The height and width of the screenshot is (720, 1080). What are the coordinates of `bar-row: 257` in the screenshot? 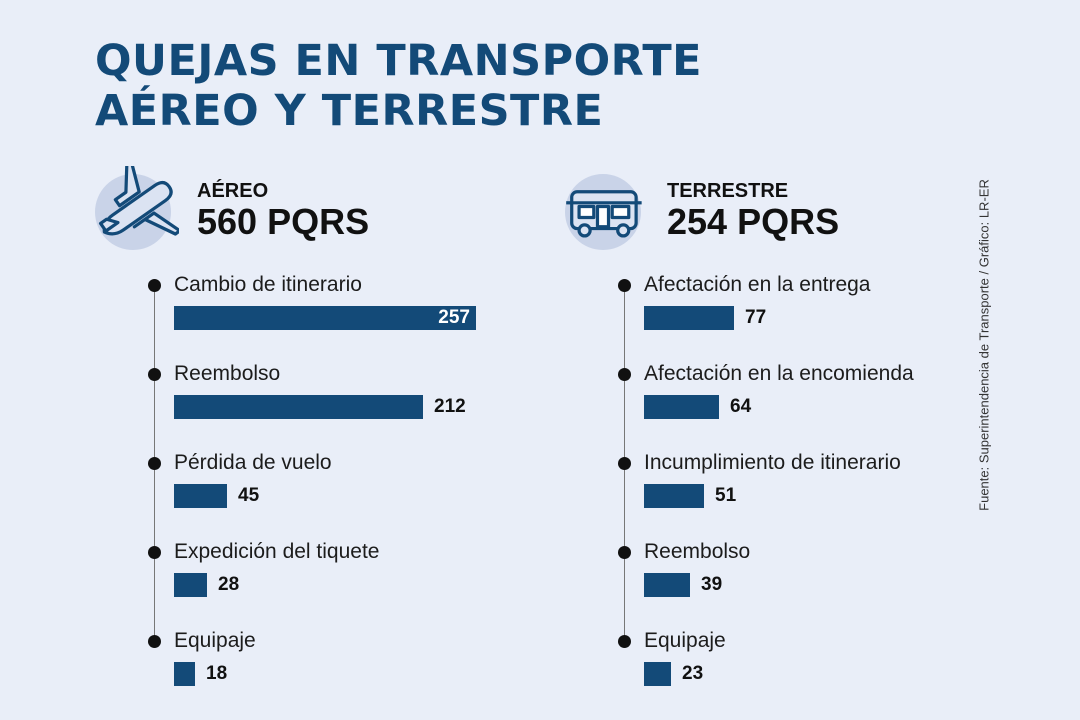 It's located at (325, 318).